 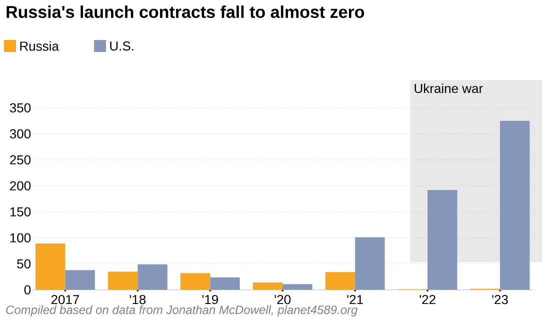 I want to click on y-tick-label: 100, so click(x=20, y=237).